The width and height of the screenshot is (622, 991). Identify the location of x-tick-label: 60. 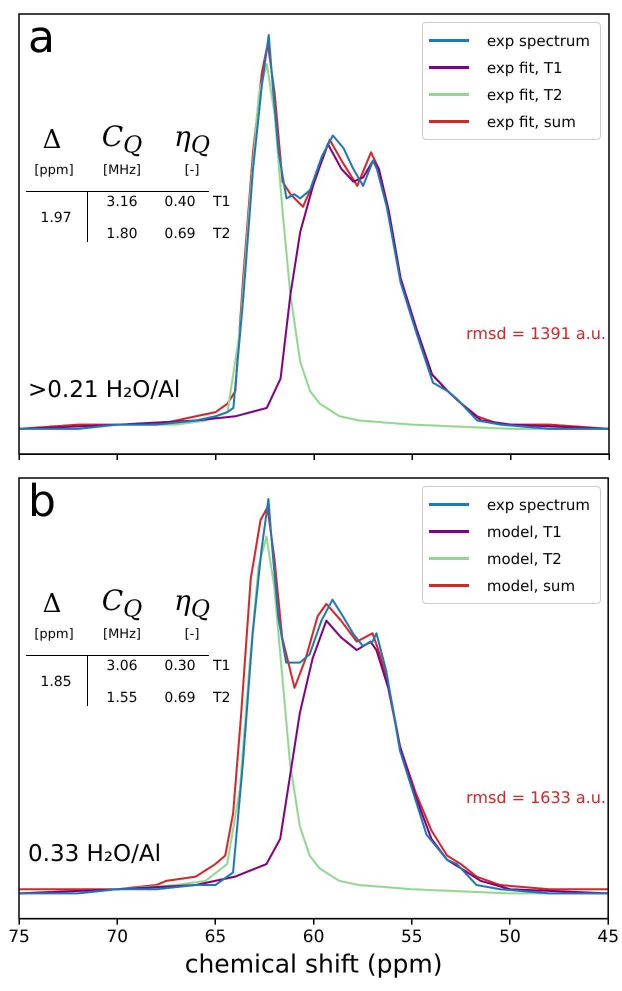
(313, 937).